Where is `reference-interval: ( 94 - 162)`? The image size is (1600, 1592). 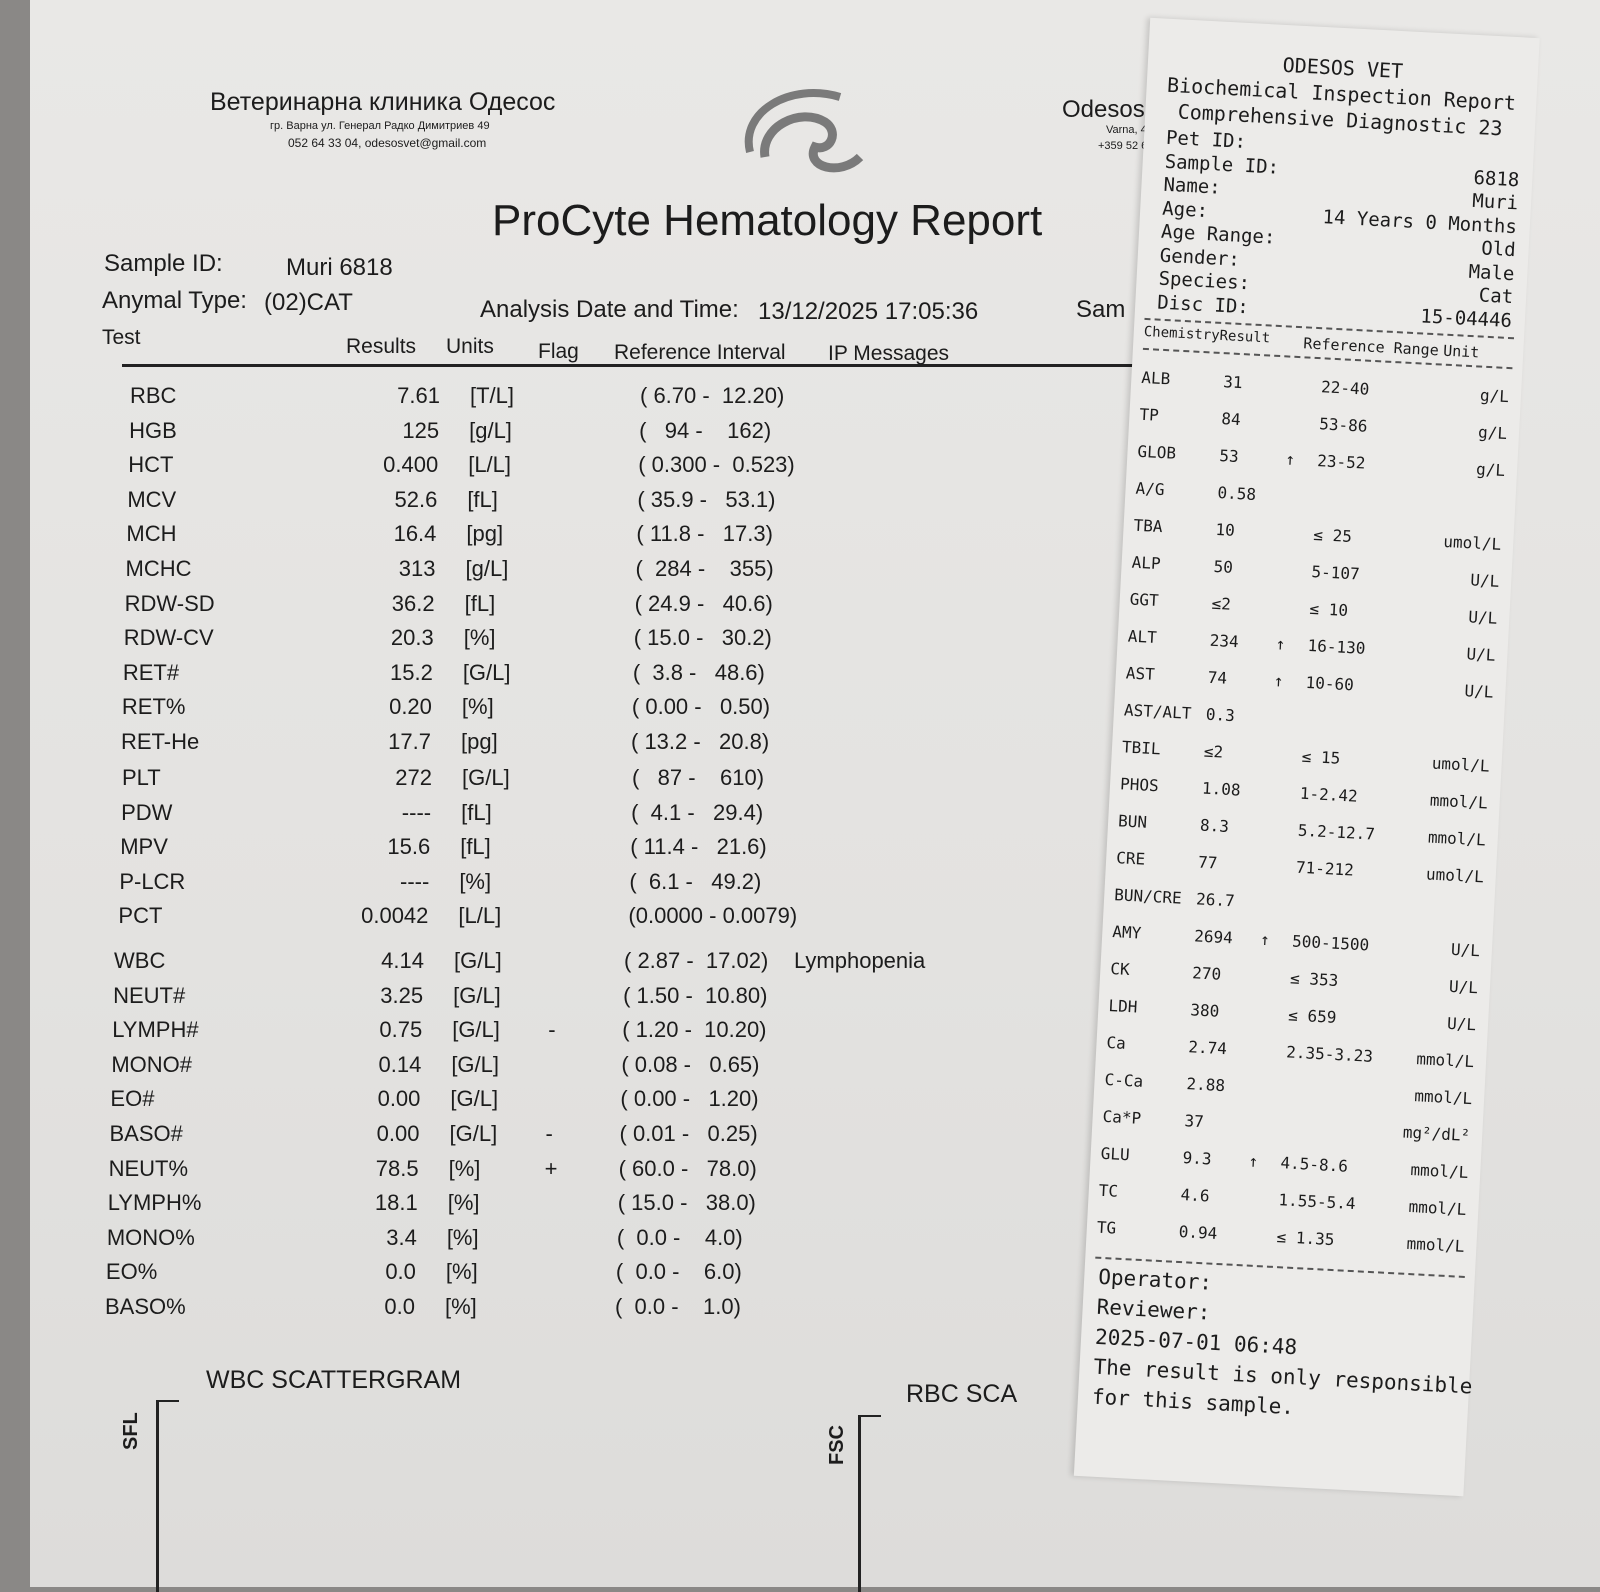 reference-interval: ( 94 - 162) is located at coordinates (705, 430).